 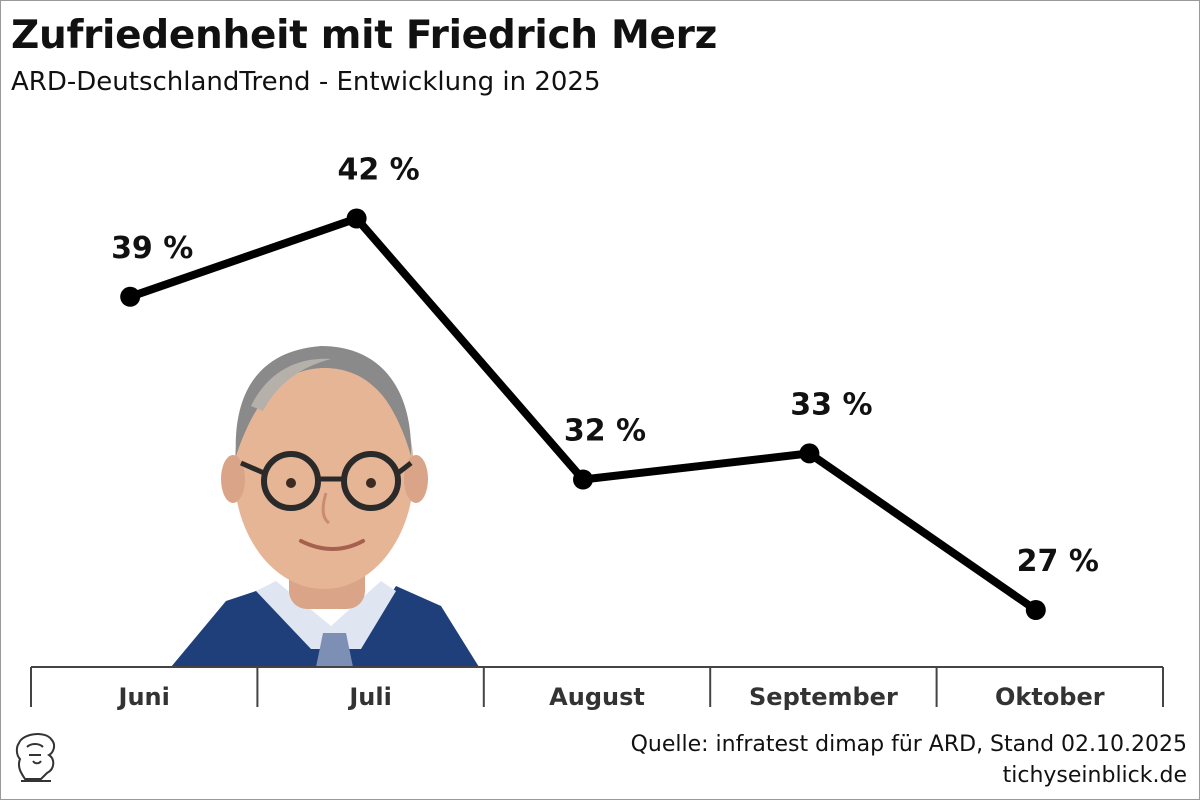 I want to click on x-axis: Juni Juli August September Oktober, so click(x=597, y=688).